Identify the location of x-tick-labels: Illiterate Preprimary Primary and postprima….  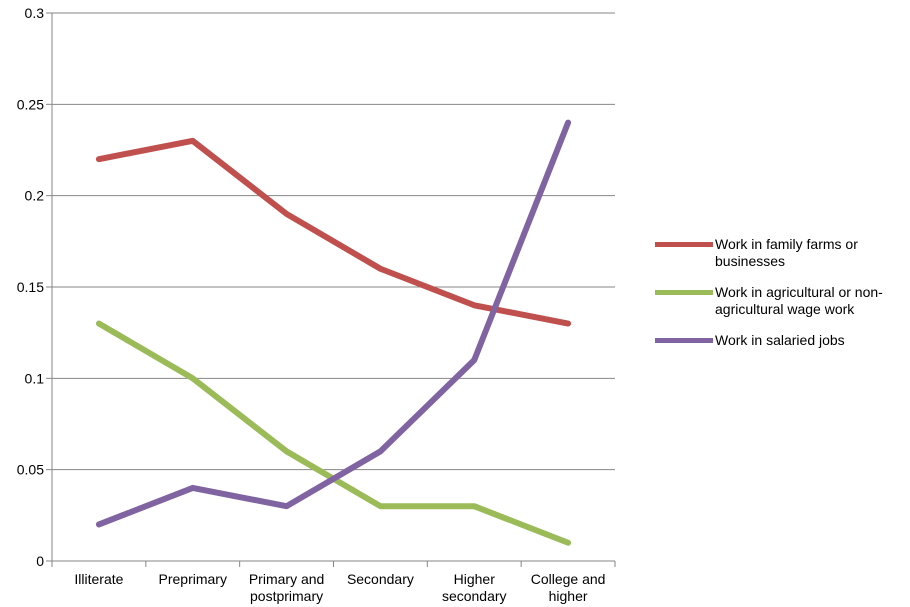
(339, 587).